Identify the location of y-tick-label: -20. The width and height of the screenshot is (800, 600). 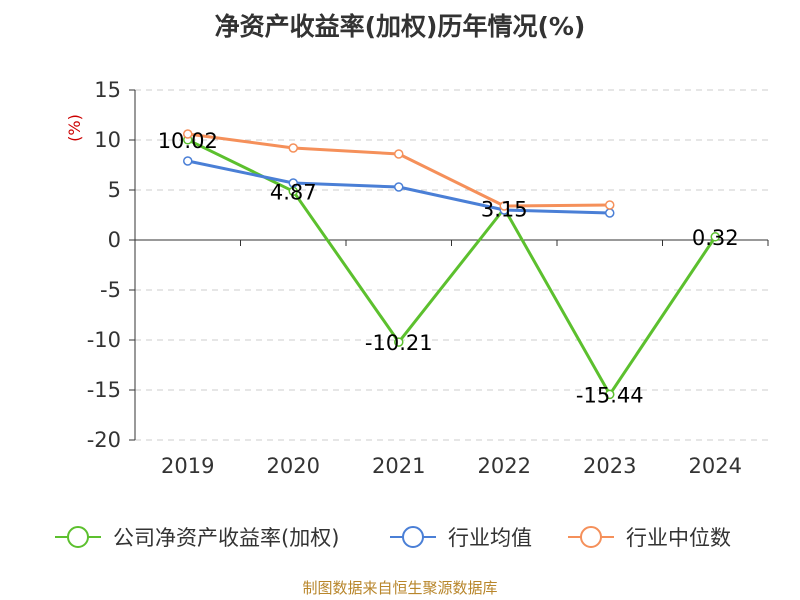
(104, 440).